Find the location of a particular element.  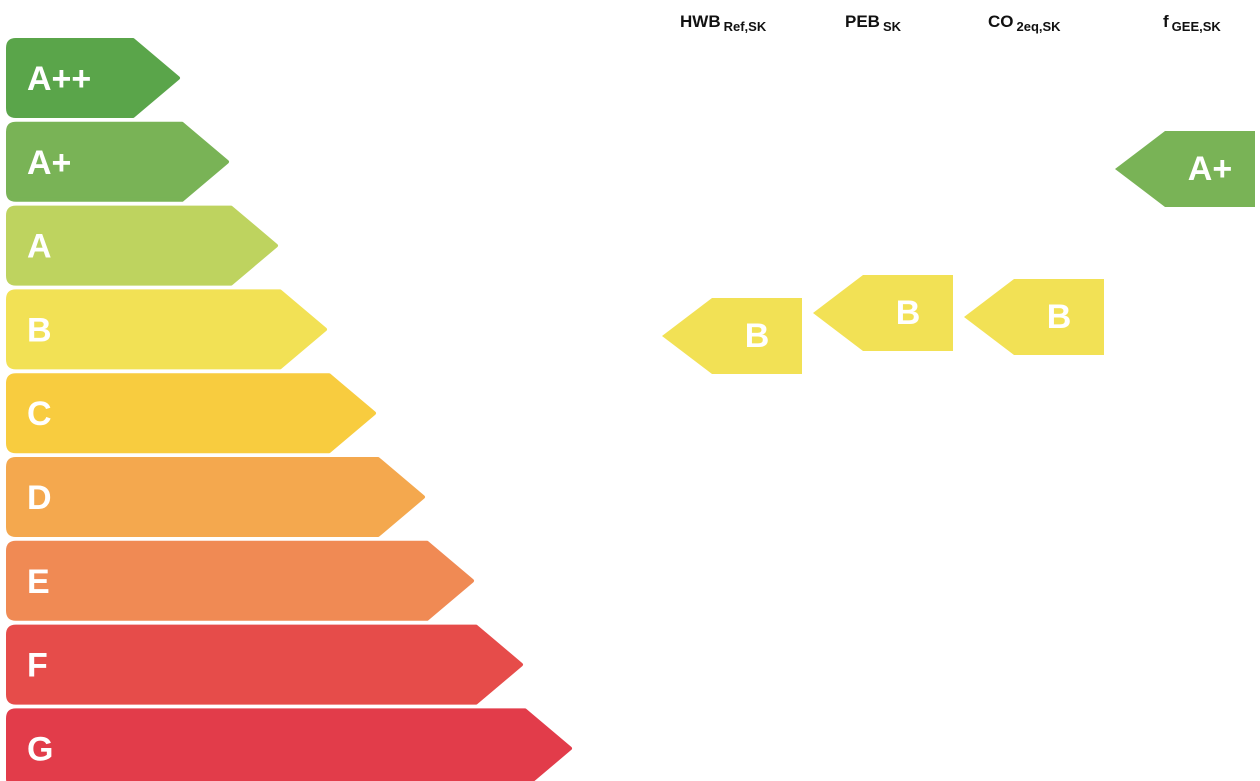

column-header-main: HWB is located at coordinates (700, 21).